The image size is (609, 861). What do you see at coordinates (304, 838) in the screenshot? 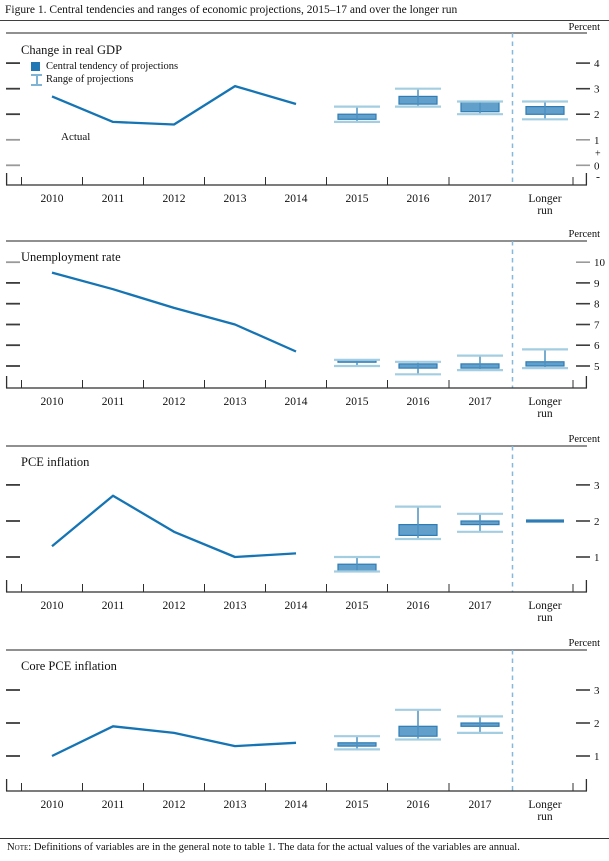
I see `note-rule` at bounding box center [304, 838].